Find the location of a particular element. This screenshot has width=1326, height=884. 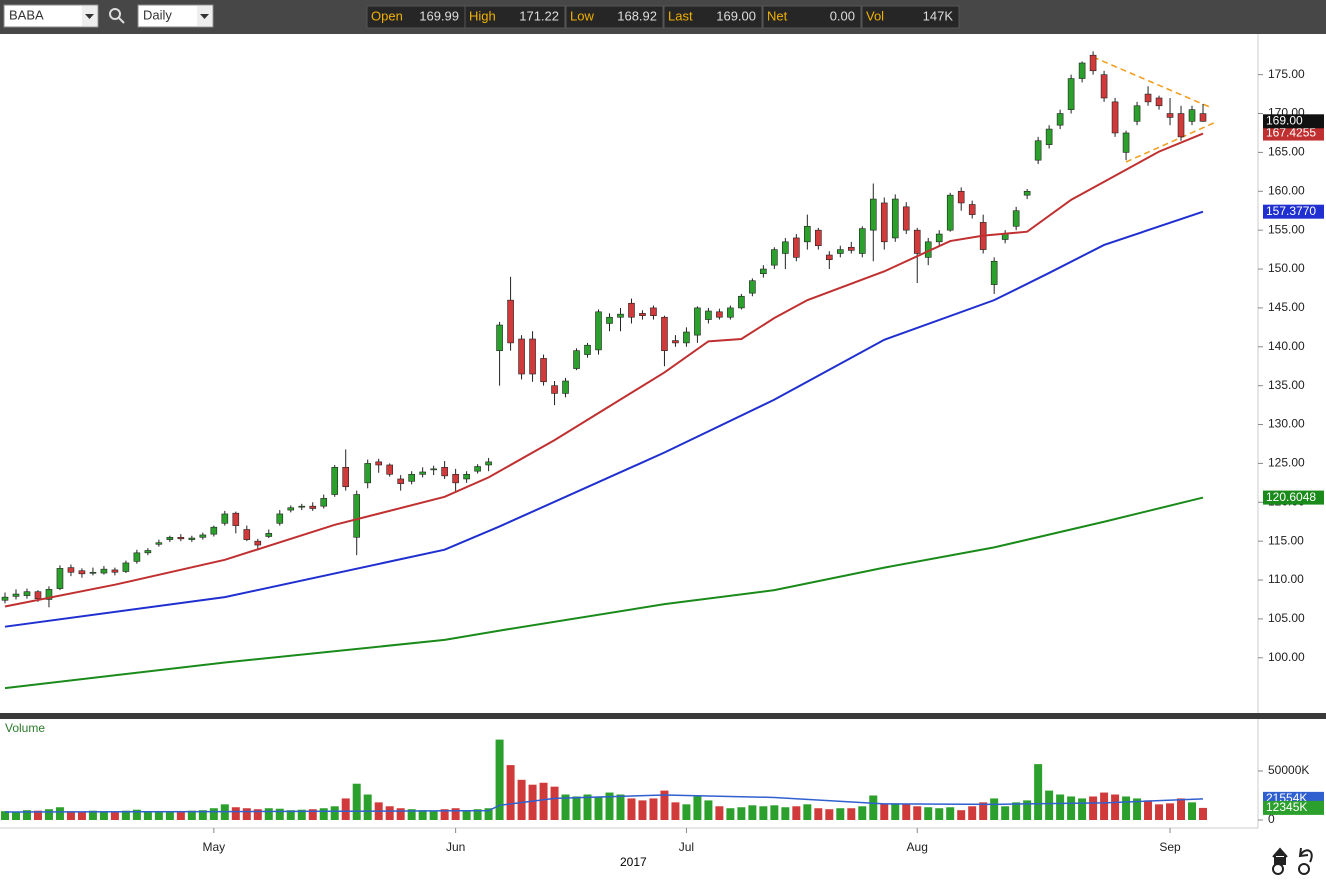

zoom-in-icon is located at coordinates (1278, 869).